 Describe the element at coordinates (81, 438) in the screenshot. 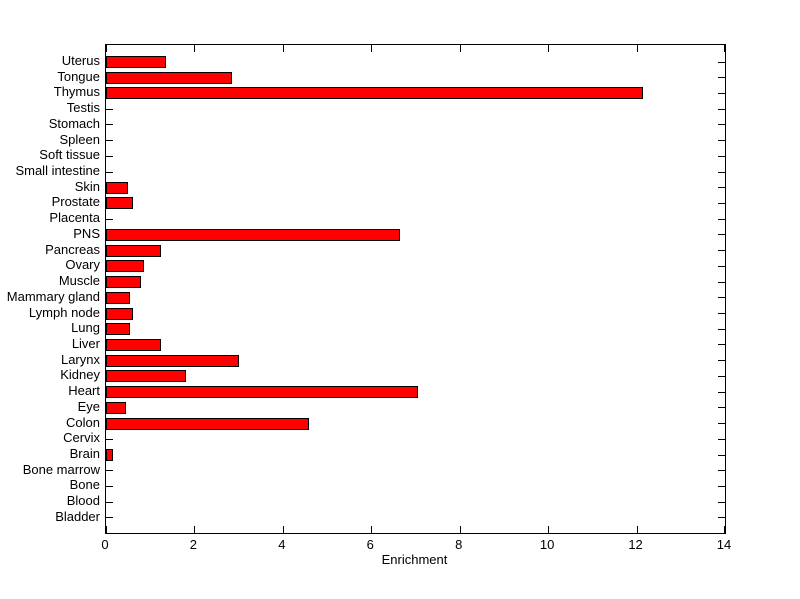

I see `y-tick-label: Cervix` at that location.